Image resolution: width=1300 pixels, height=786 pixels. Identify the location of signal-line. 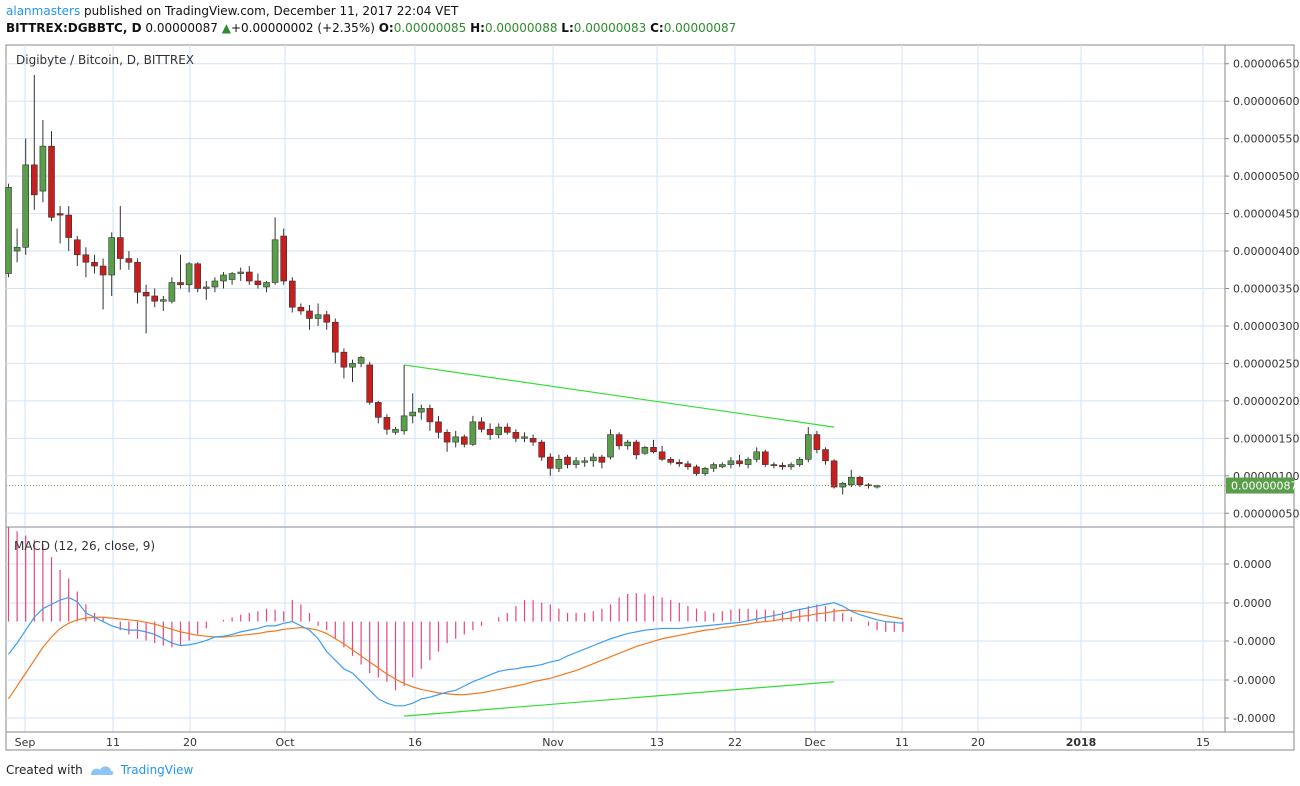
(456, 654).